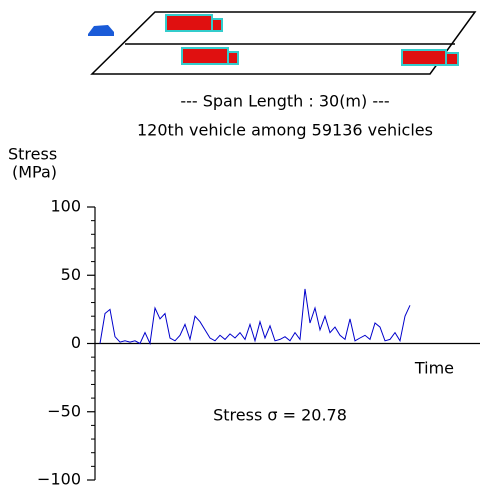 The height and width of the screenshot is (490, 480). What do you see at coordinates (71, 274) in the screenshot?
I see `y-tick-label: 50` at bounding box center [71, 274].